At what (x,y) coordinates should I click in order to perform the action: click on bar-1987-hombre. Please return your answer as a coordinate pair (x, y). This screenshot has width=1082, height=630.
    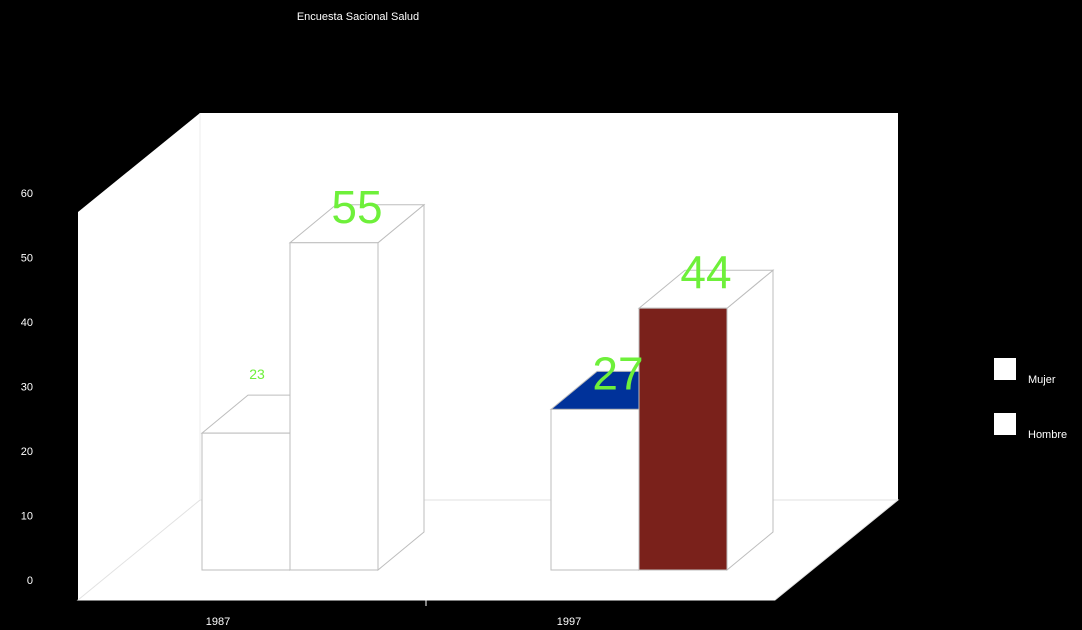
    Looking at the image, I should click on (357, 387).